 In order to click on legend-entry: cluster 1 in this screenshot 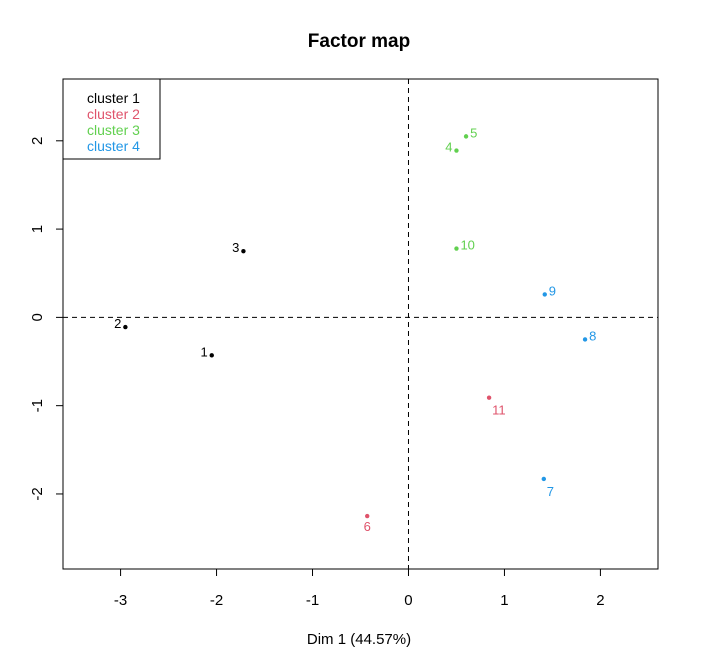, I will do `click(113, 98)`.